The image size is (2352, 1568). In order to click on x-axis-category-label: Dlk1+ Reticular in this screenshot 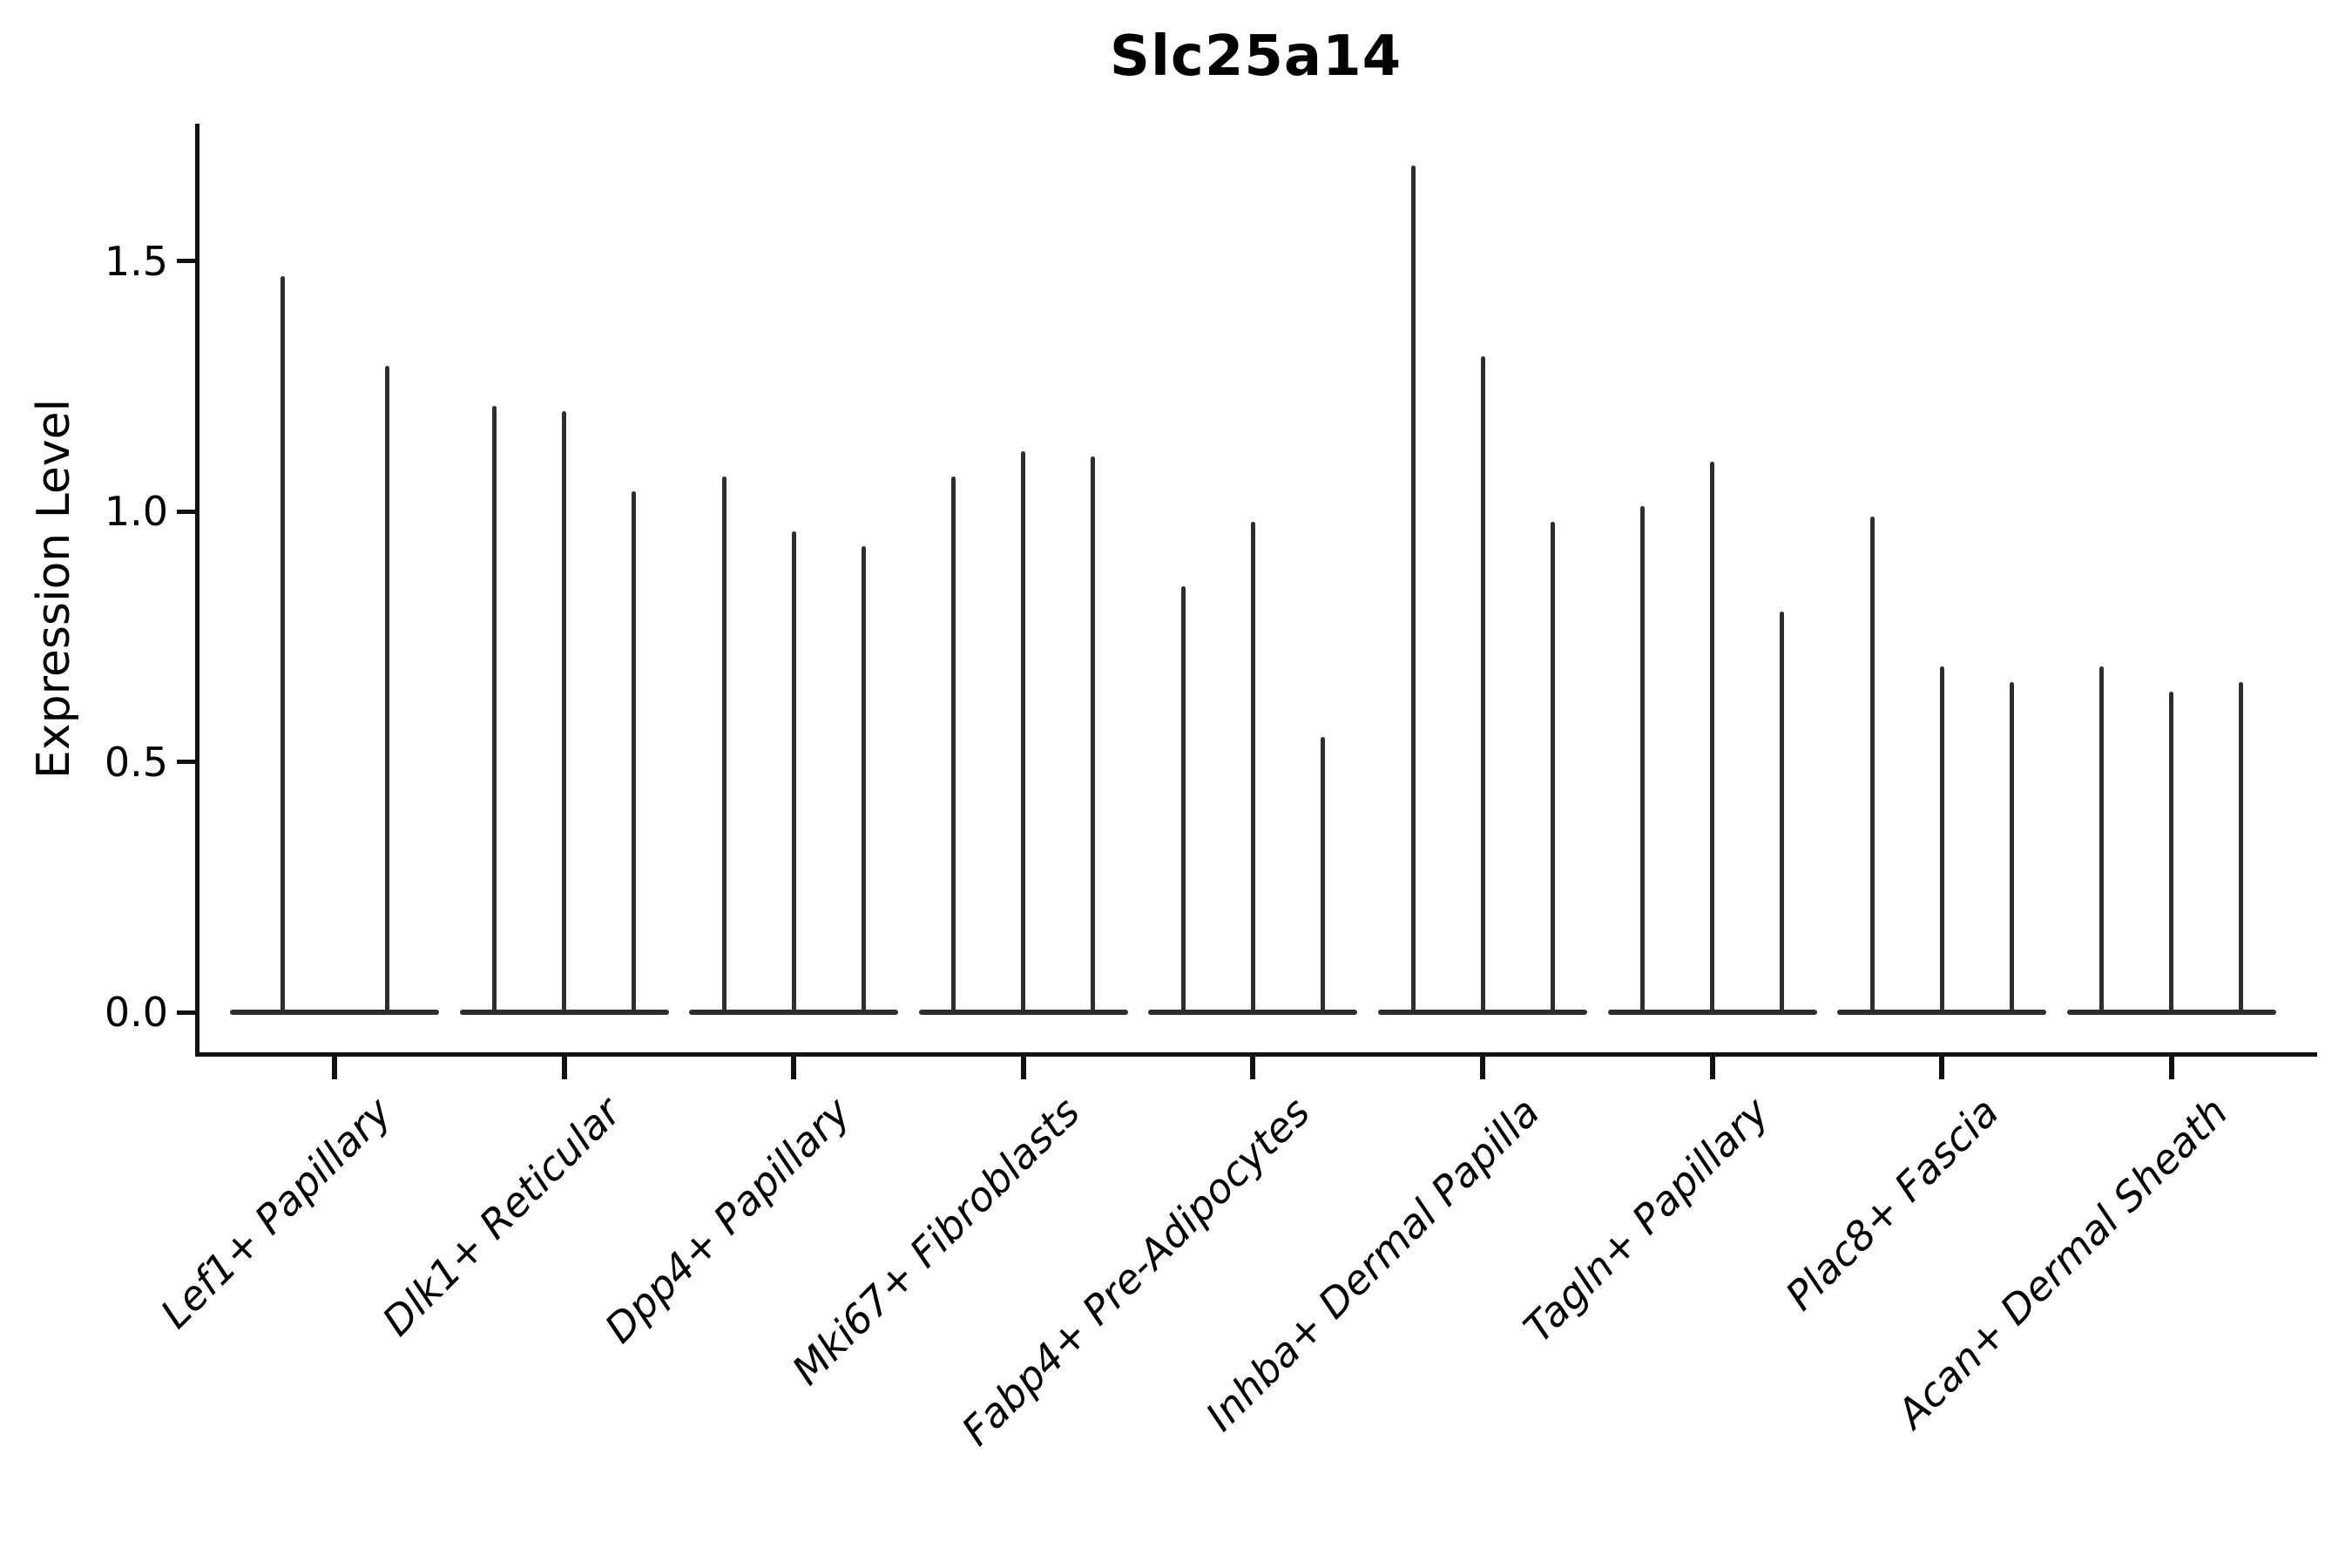, I will do `click(501, 1216)`.